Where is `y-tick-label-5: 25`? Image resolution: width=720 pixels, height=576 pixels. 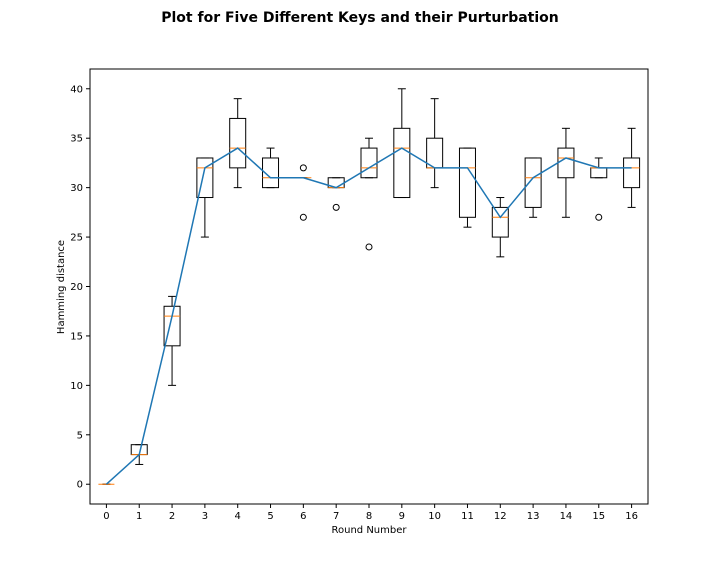
y-tick-label-5: 25 is located at coordinates (76, 238).